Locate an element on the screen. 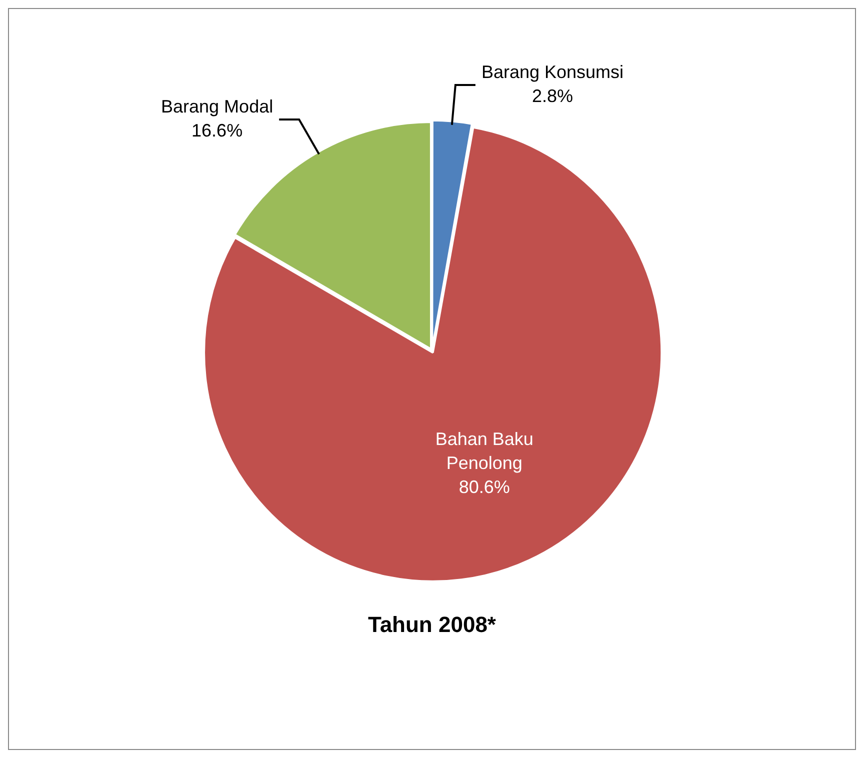  data-label: 2.8% is located at coordinates (552, 96).